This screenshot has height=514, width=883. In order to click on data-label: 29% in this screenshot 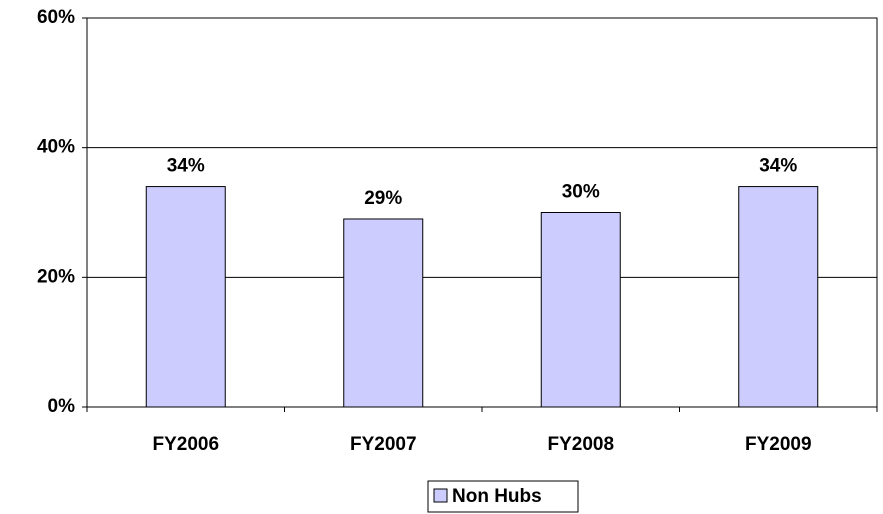, I will do `click(383, 198)`.